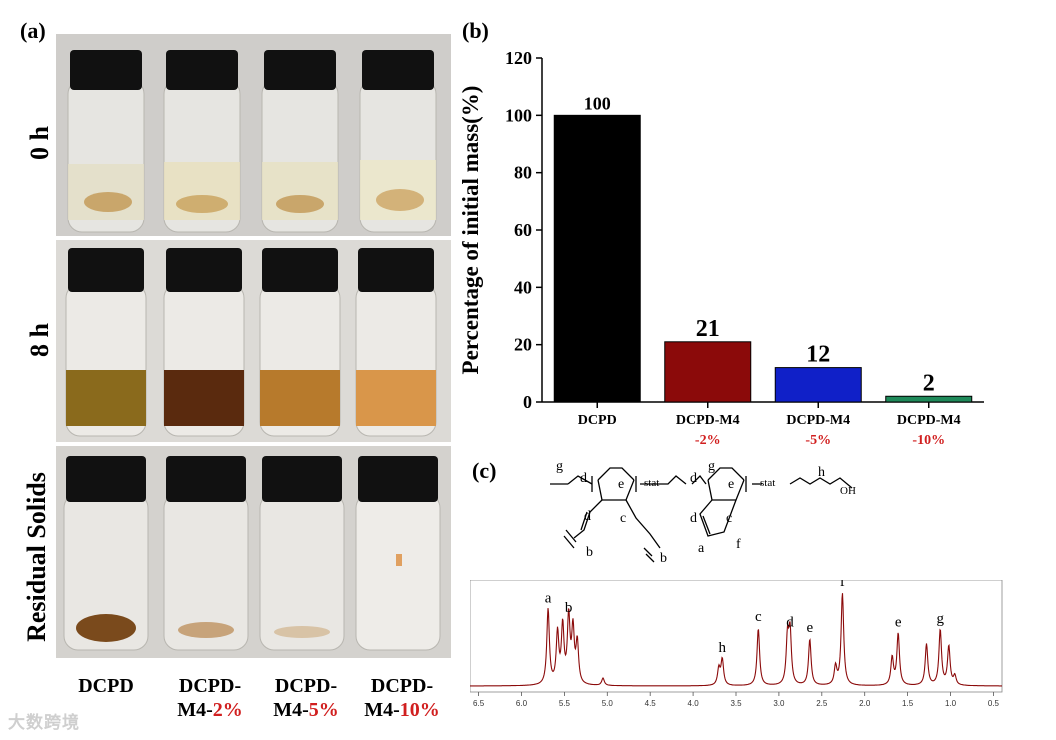  Describe the element at coordinates (818, 355) in the screenshot. I see `bar-value-label: 12` at that location.